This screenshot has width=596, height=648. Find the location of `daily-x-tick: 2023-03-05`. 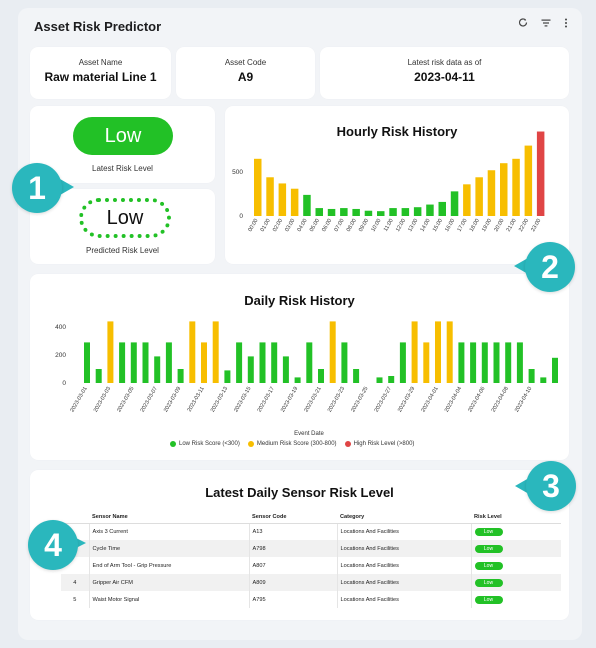

daily-x-tick: 2023-03-05 is located at coordinates (125, 399).